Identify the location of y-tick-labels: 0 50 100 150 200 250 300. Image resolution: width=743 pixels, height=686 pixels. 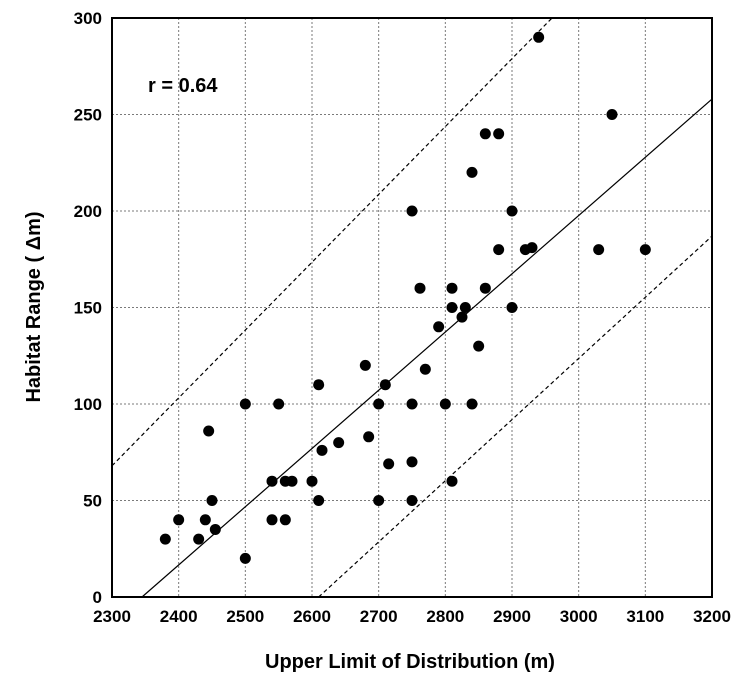
(88, 308).